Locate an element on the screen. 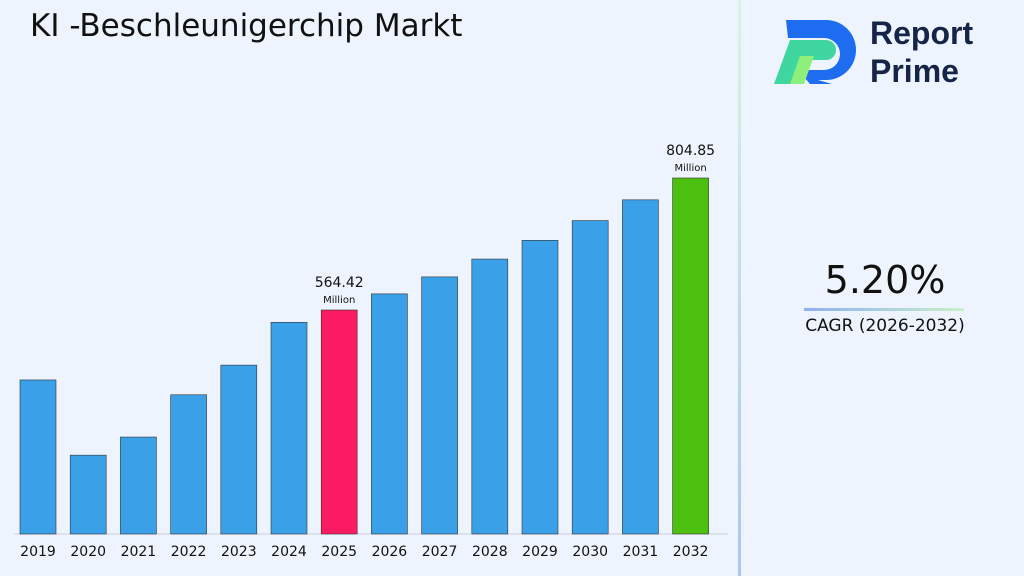 The height and width of the screenshot is (576, 1024). cagr-value: 5.20% is located at coordinates (885, 280).